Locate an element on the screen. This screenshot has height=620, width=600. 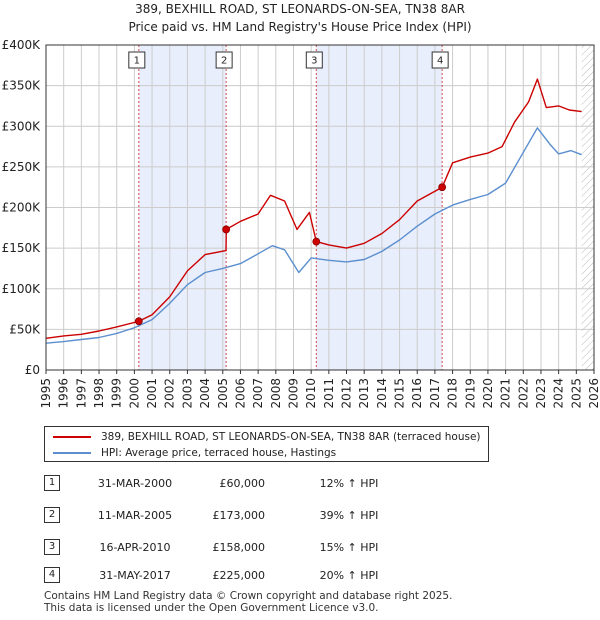
sale-date: 31-MAY-2017 is located at coordinates (135, 575).